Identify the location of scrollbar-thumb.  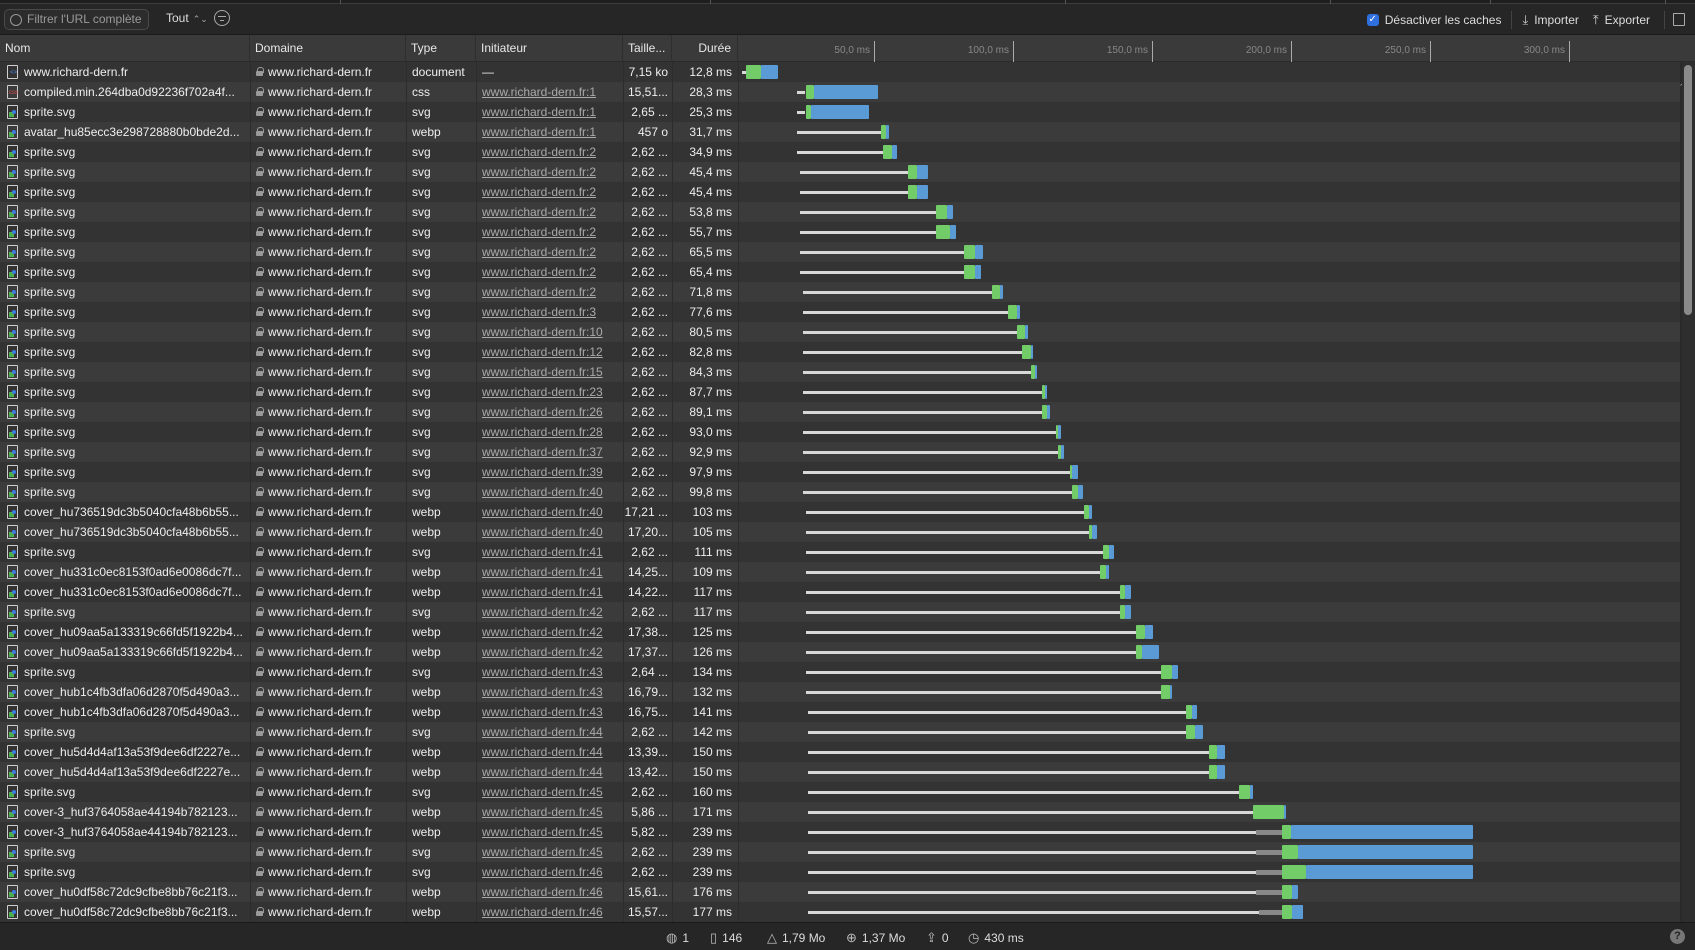
(1688, 190).